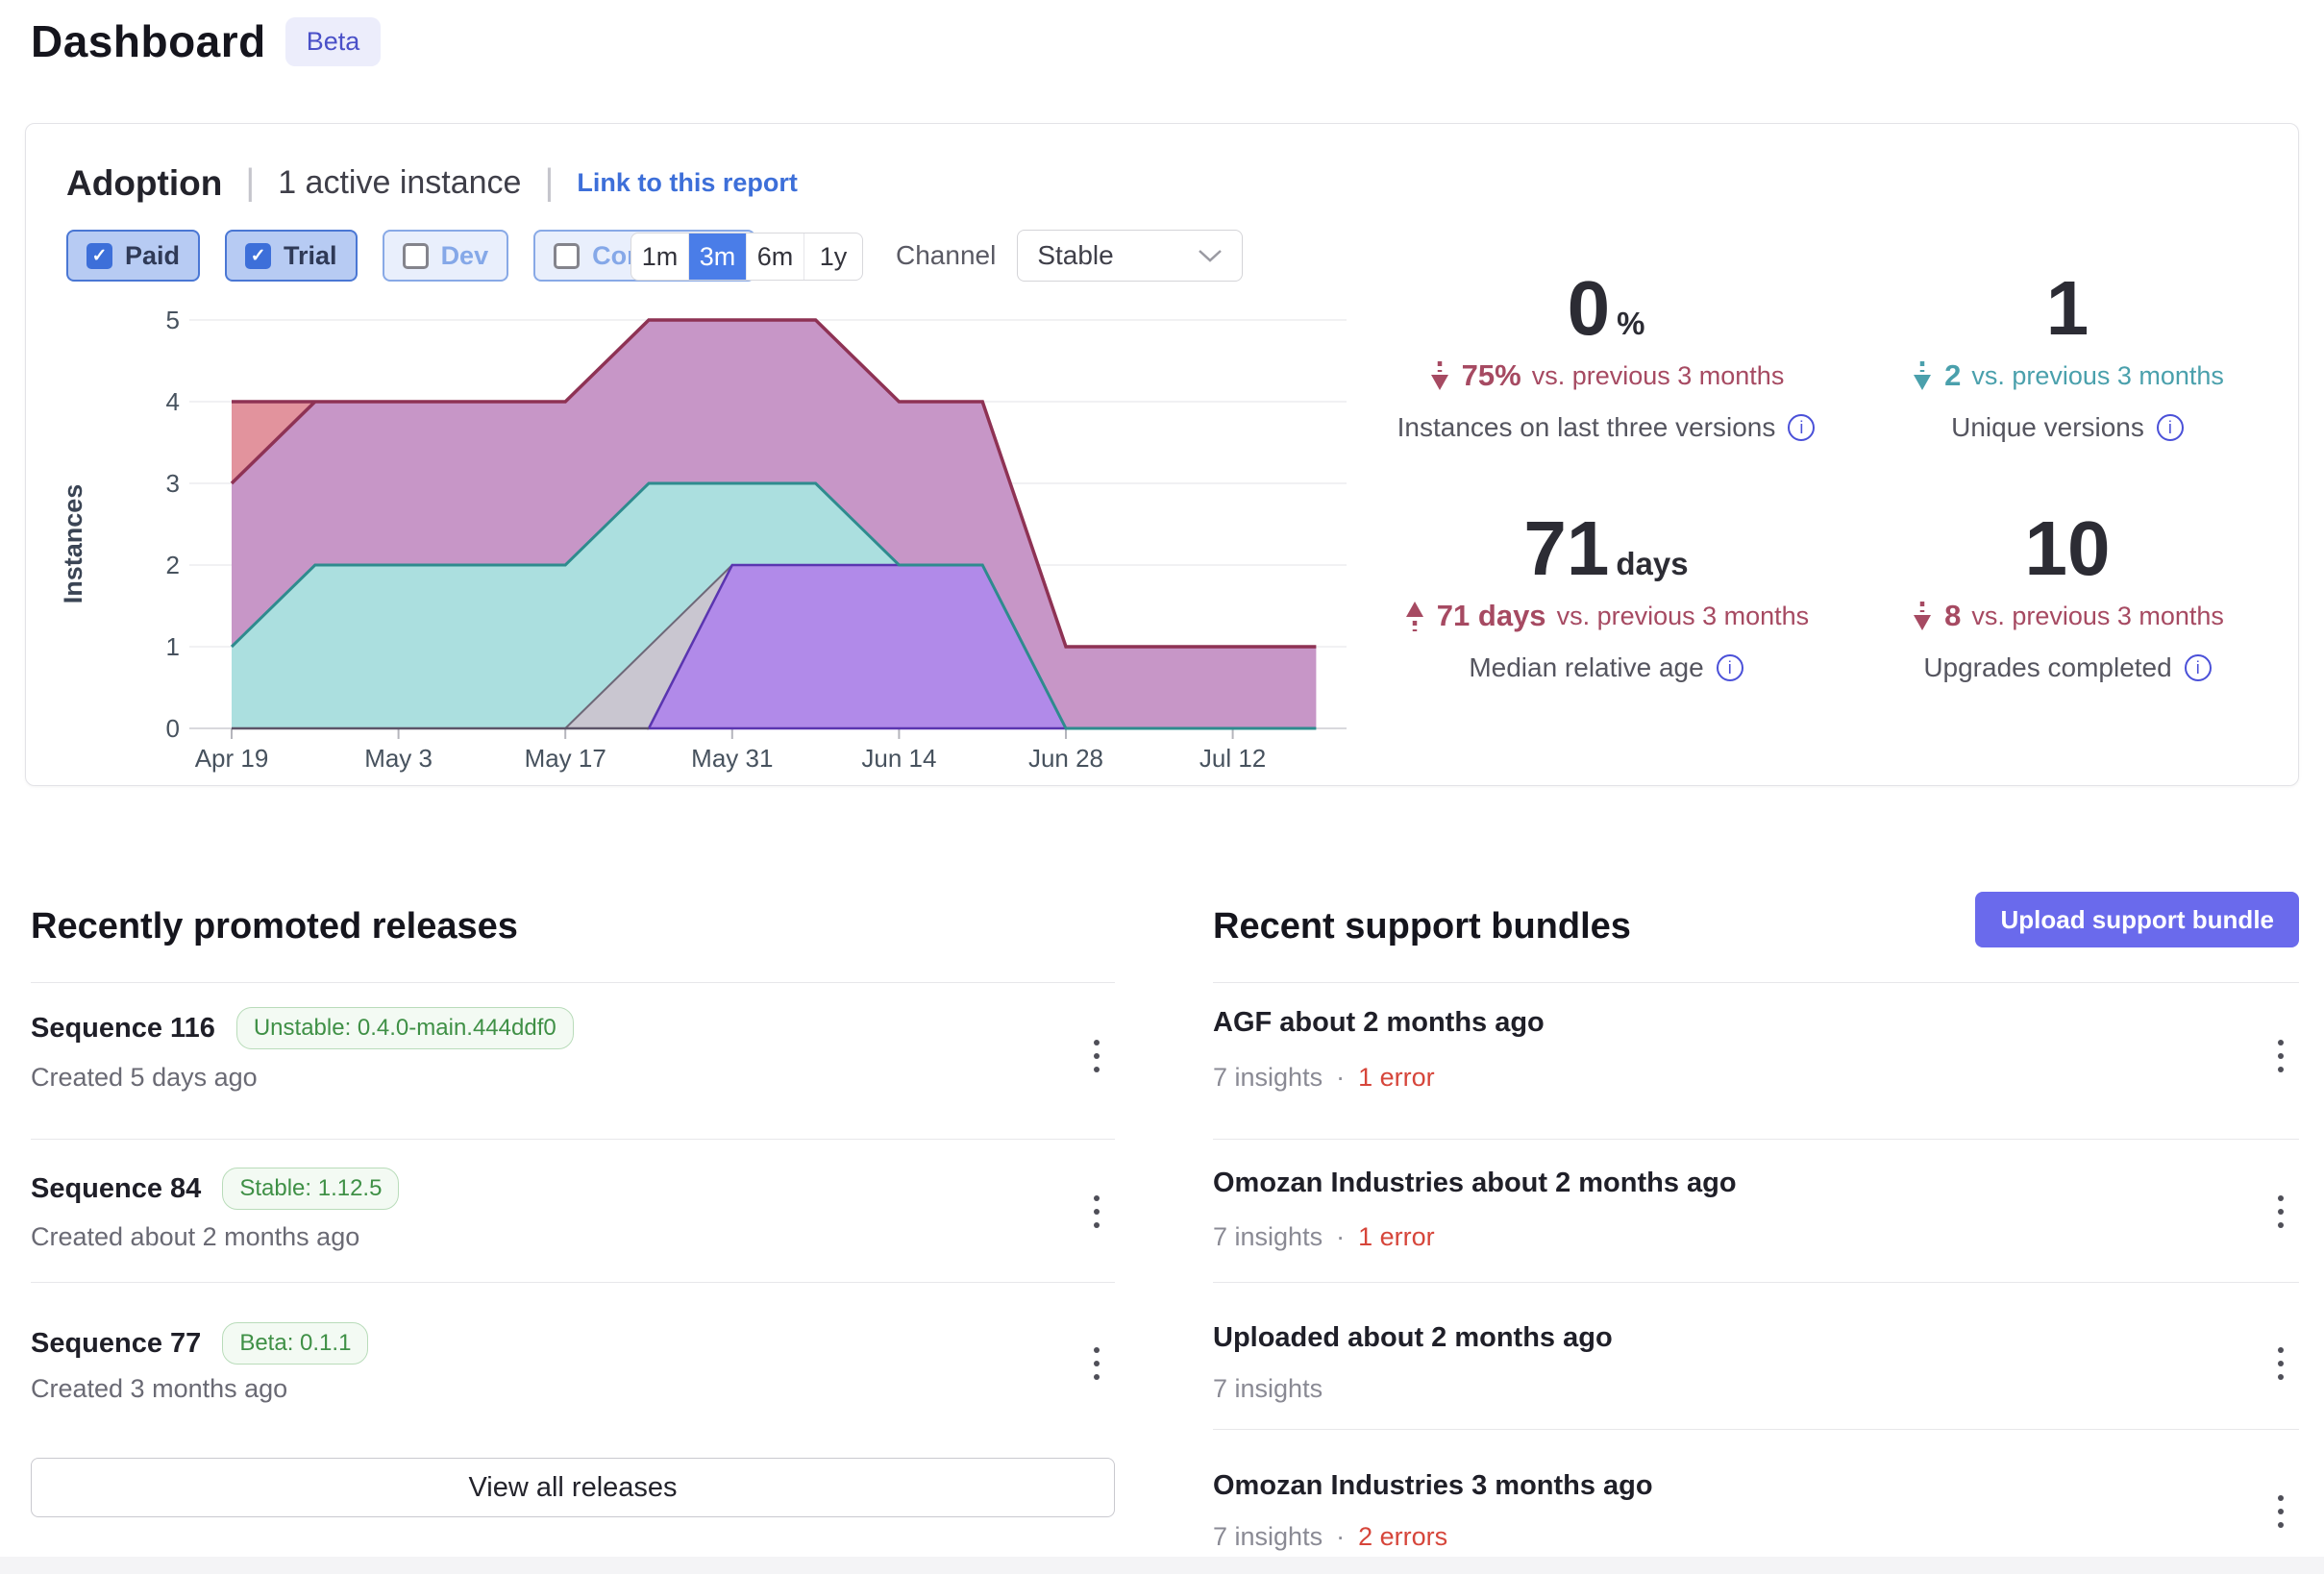  Describe the element at coordinates (1652, 563) in the screenshot. I see `stat-unit: days` at that location.